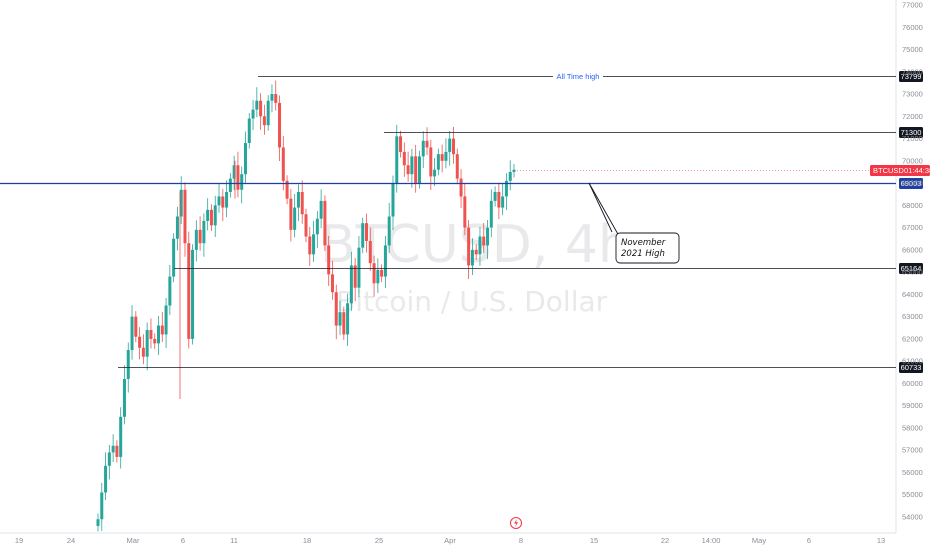  Describe the element at coordinates (71, 540) in the screenshot. I see `x-tick-label: 24` at that location.